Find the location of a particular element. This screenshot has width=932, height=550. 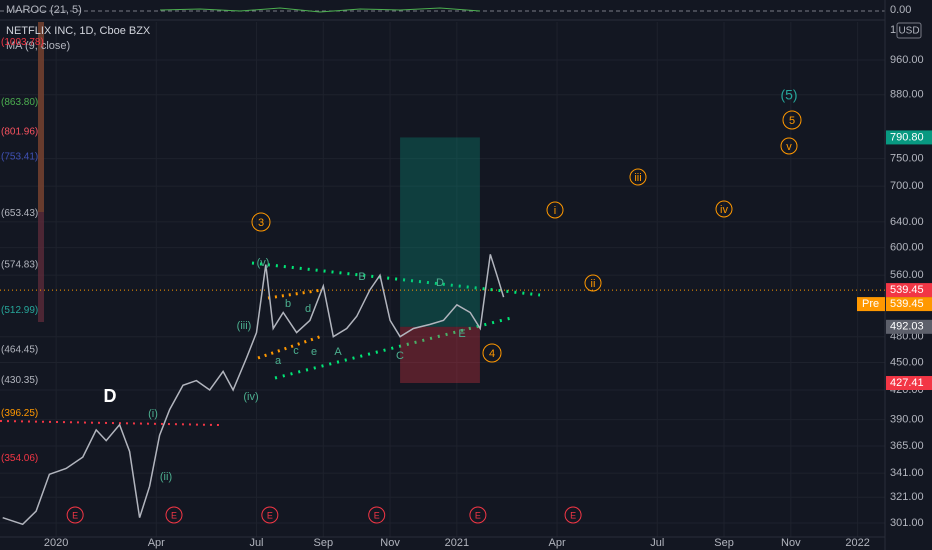

prefix-label: Pre is located at coordinates (870, 304).